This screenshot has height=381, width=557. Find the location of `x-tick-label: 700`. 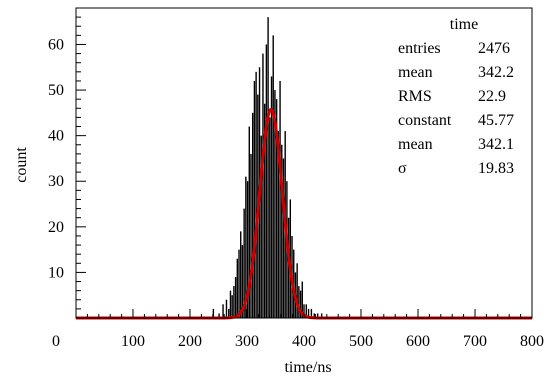

x-tick-label: 700 is located at coordinates (475, 341).